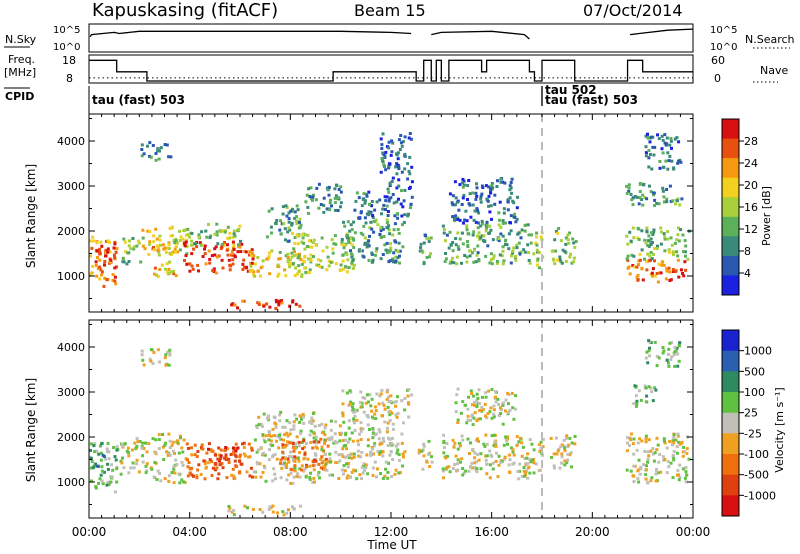 This screenshot has width=800, height=554. What do you see at coordinates (754, 371) in the screenshot?
I see `colorbar-tick-label: 500` at bounding box center [754, 371].